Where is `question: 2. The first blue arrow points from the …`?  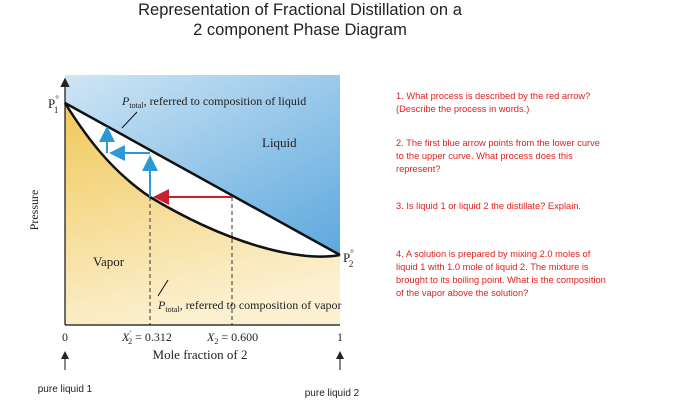
question: 2. The first blue arrow points from the … is located at coordinates (498, 156).